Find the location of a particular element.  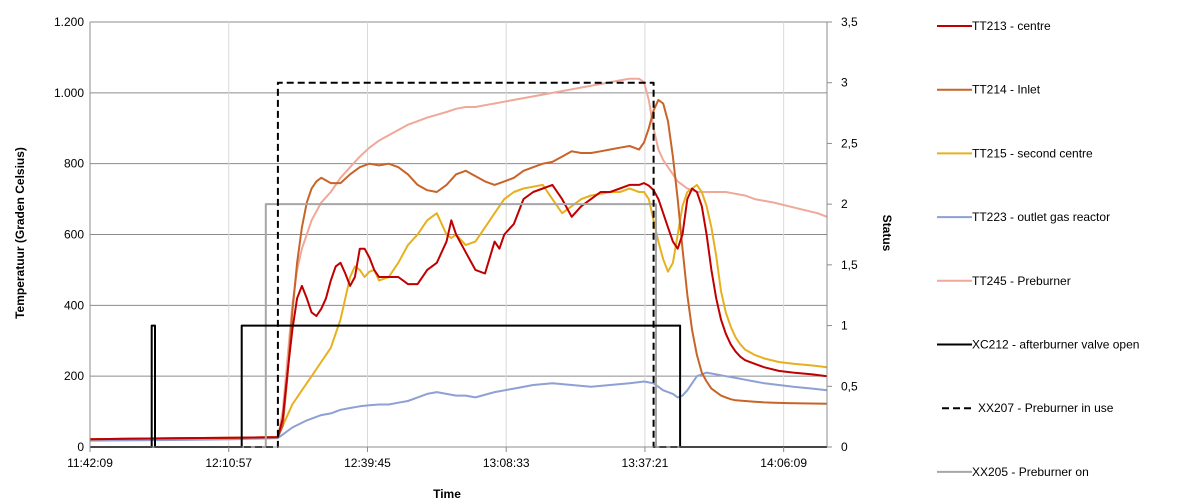

left-y-tick-label: 0 is located at coordinates (80, 447).